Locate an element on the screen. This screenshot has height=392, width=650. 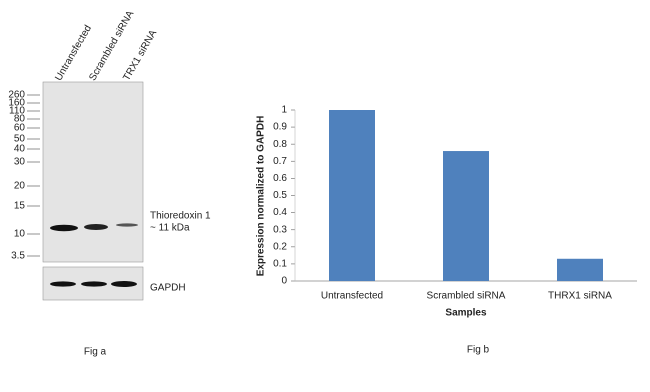
ladder-label: 20 is located at coordinates (20, 186).